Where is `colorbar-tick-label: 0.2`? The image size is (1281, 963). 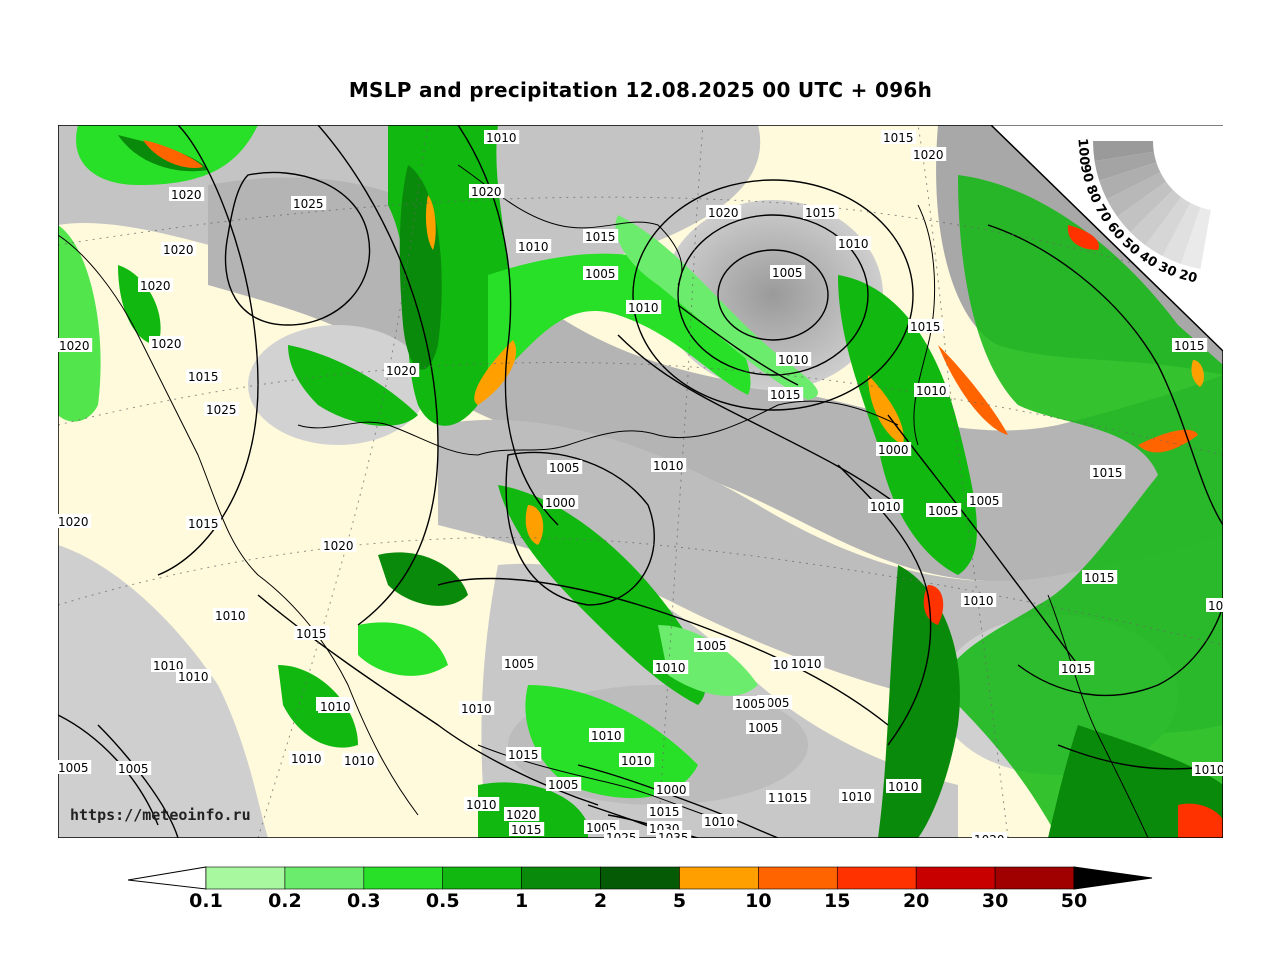 colorbar-tick-label: 0.2 is located at coordinates (285, 901).